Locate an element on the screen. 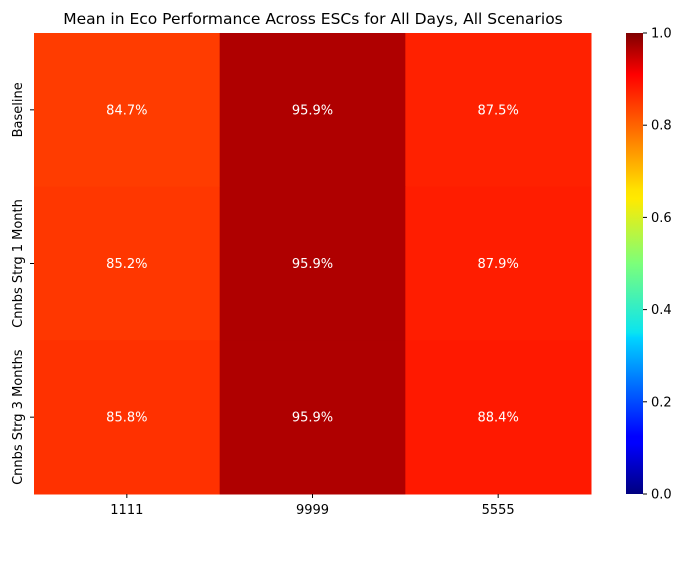 This screenshot has height=566, width=691. colorbar-tick-label: 1.0 is located at coordinates (661, 34).